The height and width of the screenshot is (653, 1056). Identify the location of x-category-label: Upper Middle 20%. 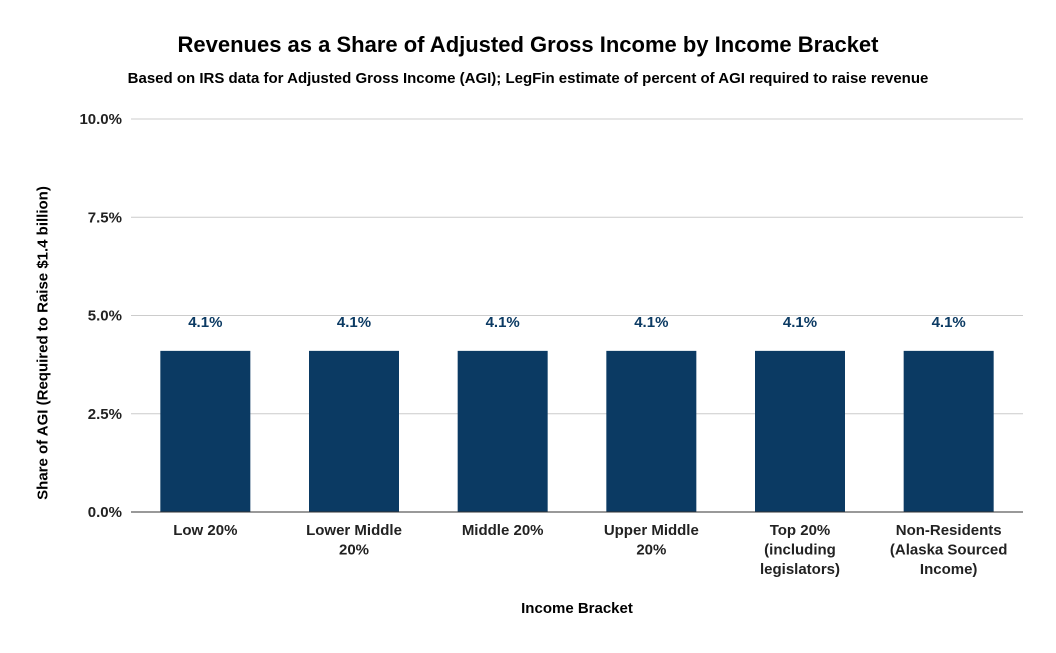
(651, 540).